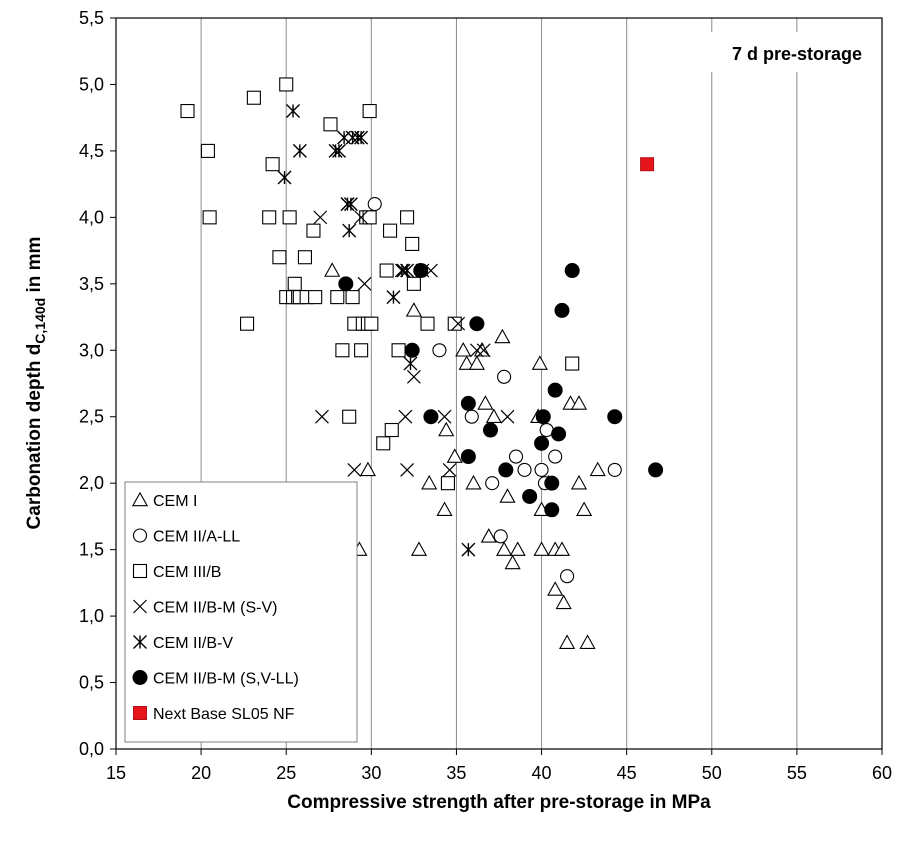 Image resolution: width=900 pixels, height=841 pixels. What do you see at coordinates (882, 773) in the screenshot?
I see `x-tick-label: 60` at bounding box center [882, 773].